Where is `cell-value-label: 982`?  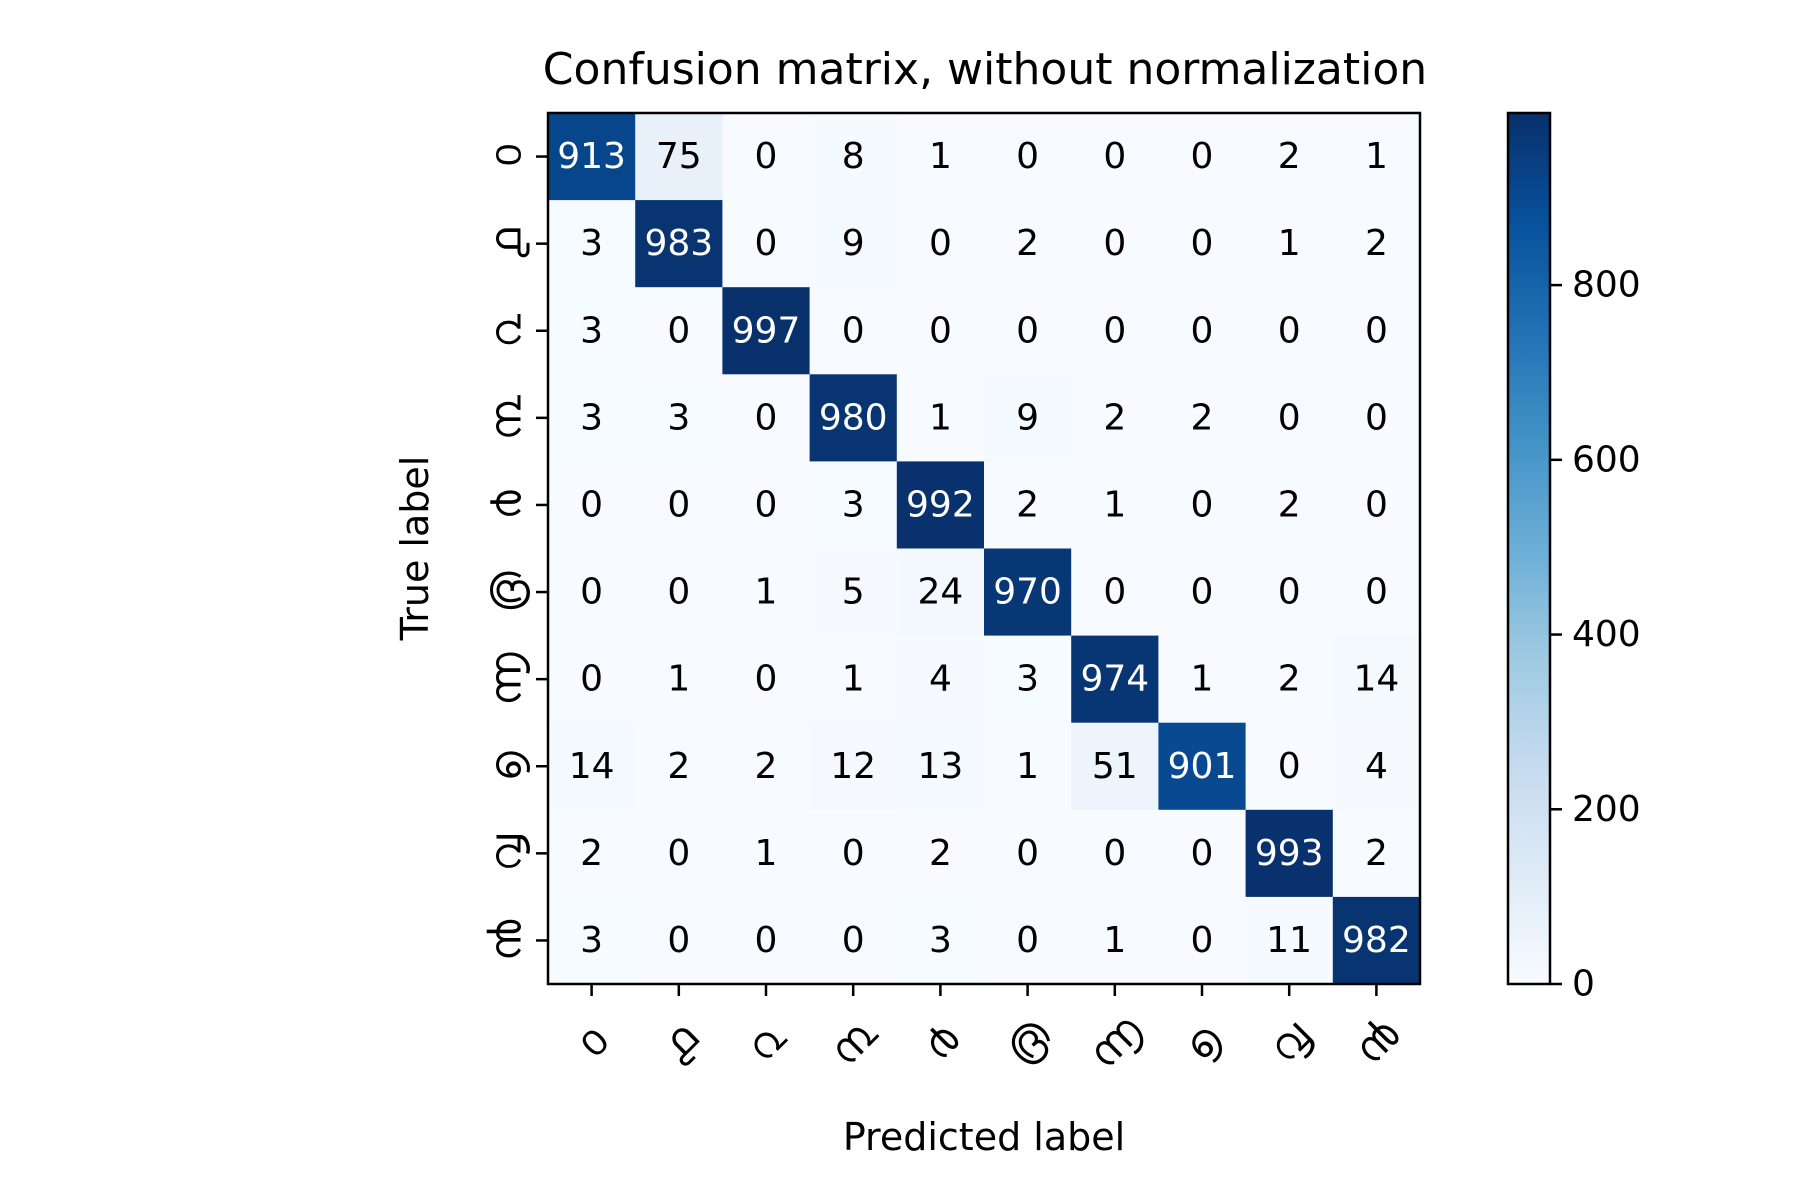
cell-value-label: 982 is located at coordinates (1376, 940).